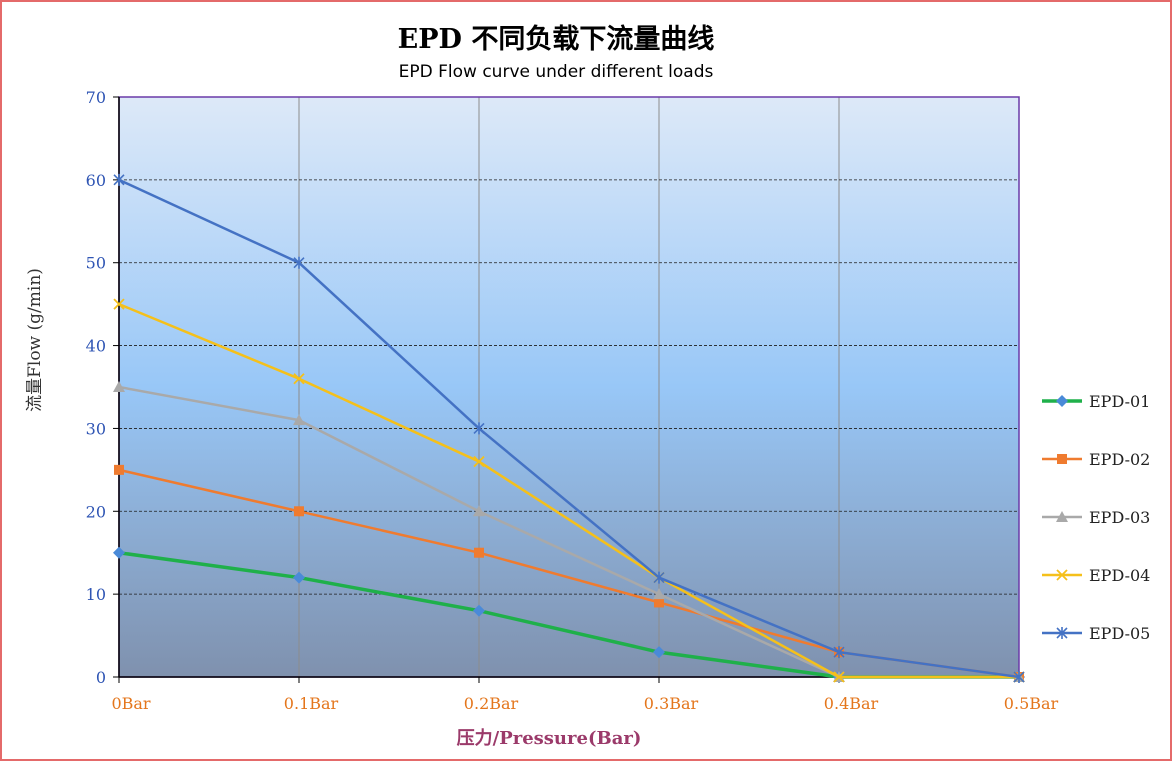 The width and height of the screenshot is (1172, 761). I want to click on x-tick-label: 0.4Bar, so click(851, 703).